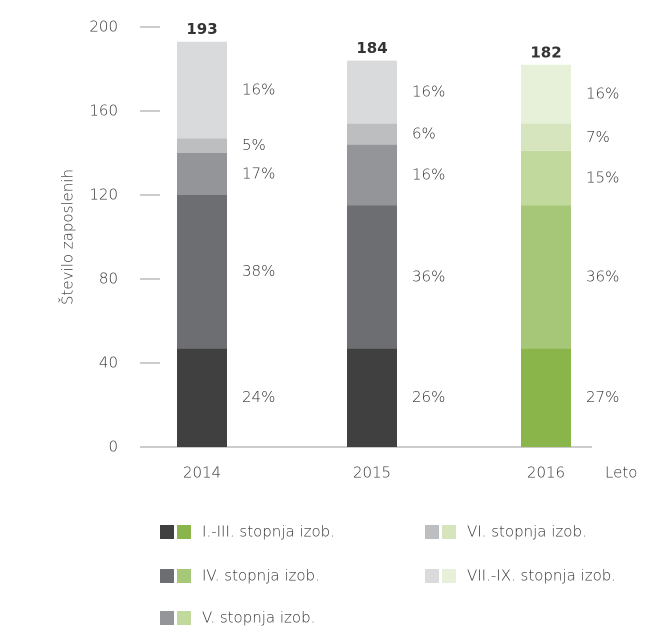 This screenshot has width=649, height=632. I want to click on legend-label: VII.-IX. stopnja izob., so click(541, 576).